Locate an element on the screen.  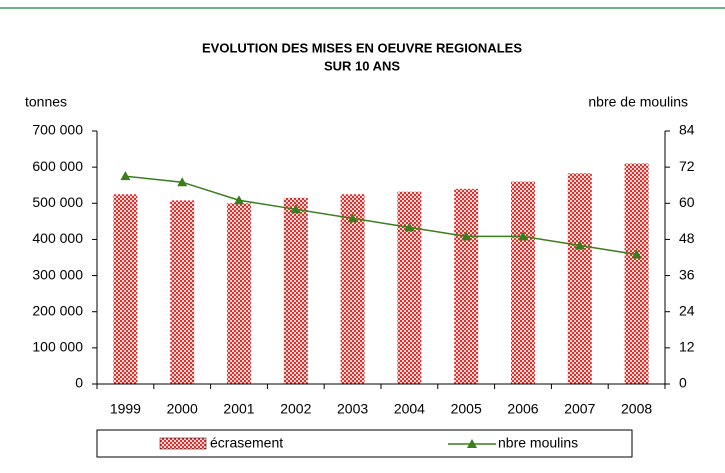
x-tick-label: 2003 is located at coordinates (352, 409).